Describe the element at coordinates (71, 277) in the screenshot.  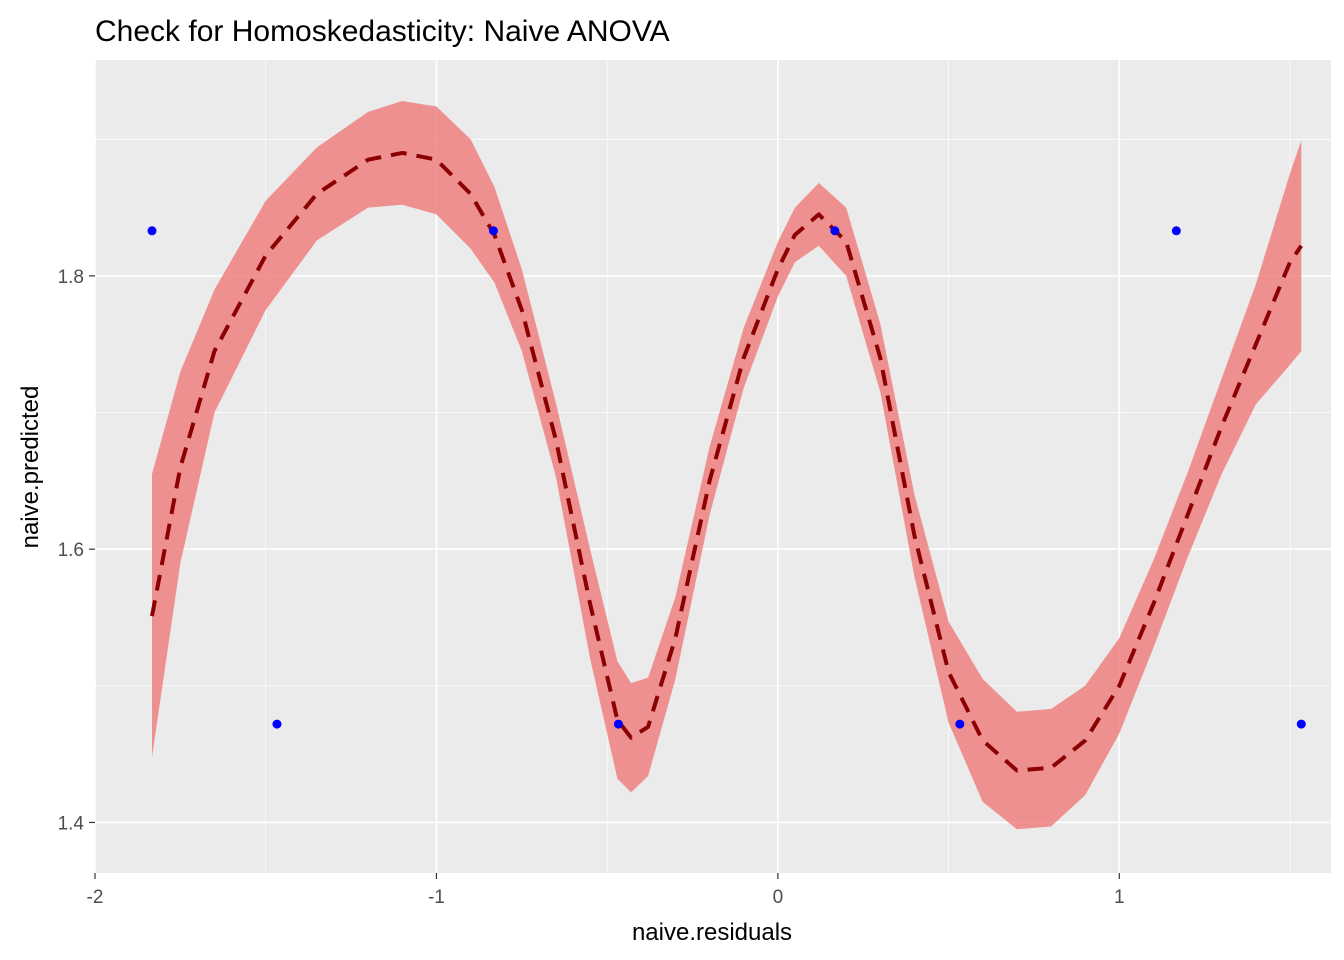
I see `y-tick-label: 1.8` at that location.